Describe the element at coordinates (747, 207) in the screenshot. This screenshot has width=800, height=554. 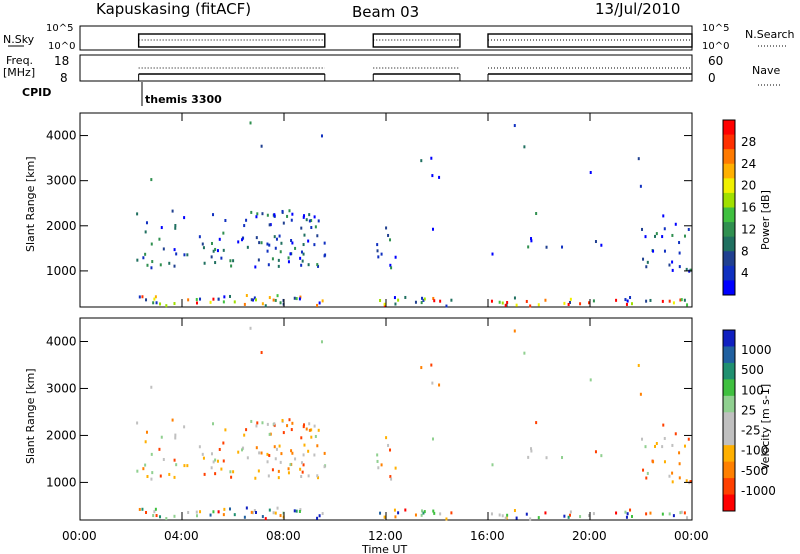
I see `power-colorbar: 28 24 20 16 12 8 4 Power [dB]` at that location.